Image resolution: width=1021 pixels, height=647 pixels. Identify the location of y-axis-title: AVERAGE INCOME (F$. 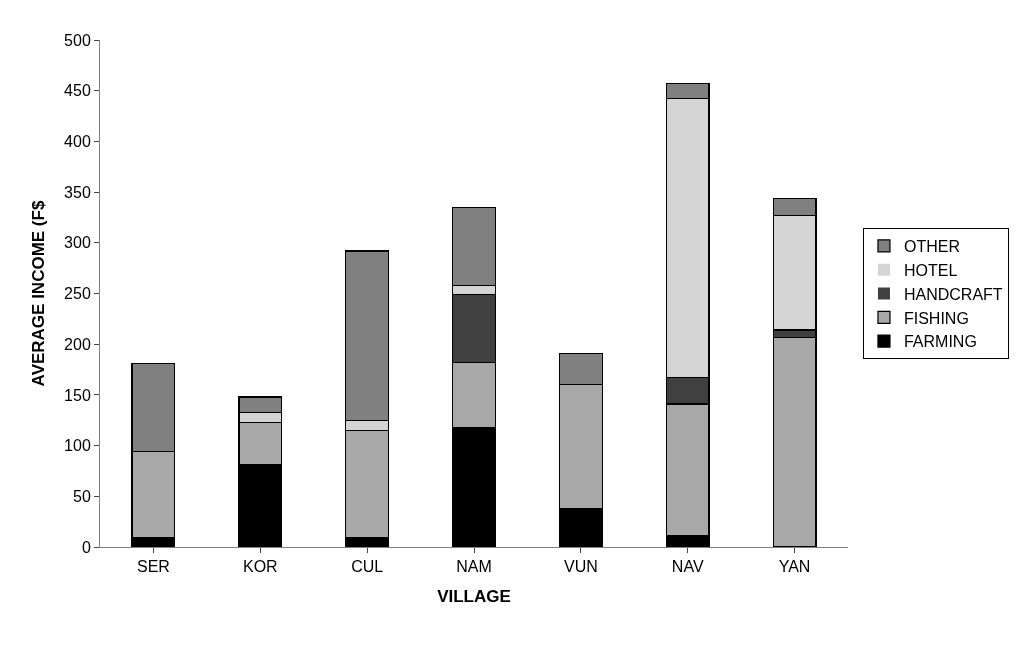
(38, 293).